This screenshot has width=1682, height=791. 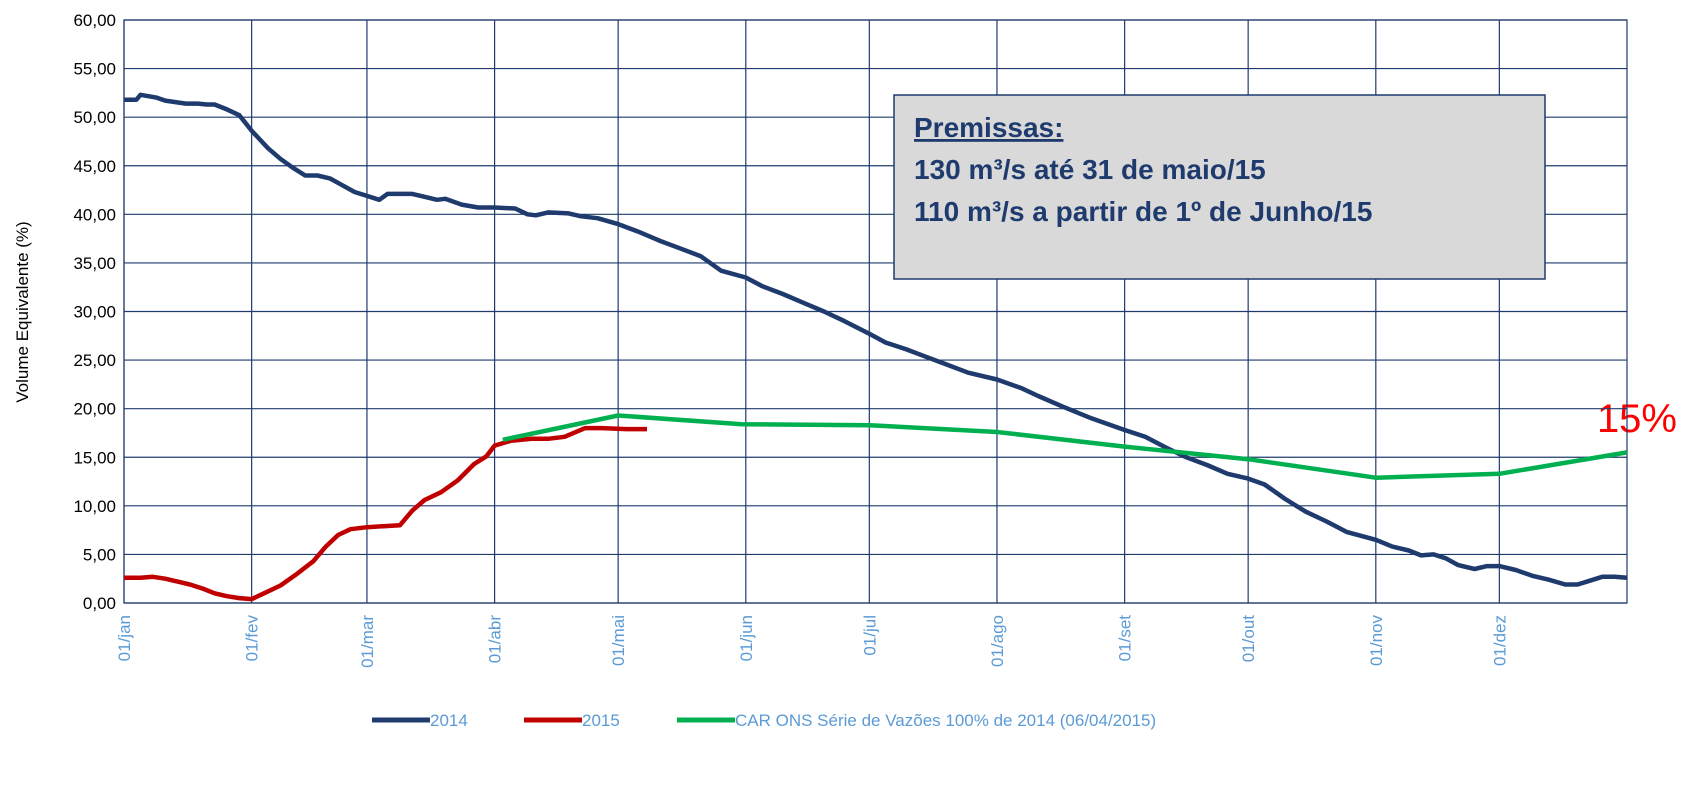 I want to click on x-tick-label: 01/mai, so click(x=618, y=640).